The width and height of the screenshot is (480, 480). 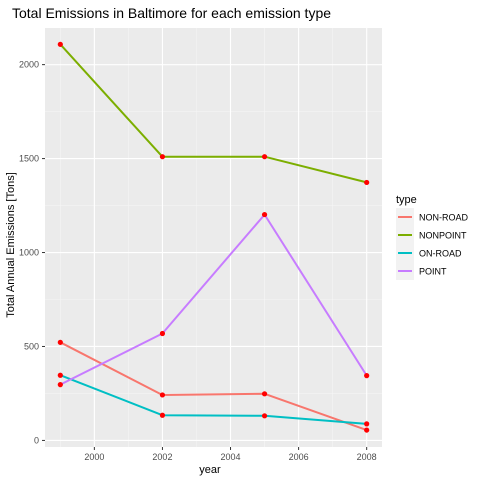 What do you see at coordinates (433, 272) in the screenshot?
I see `legend-label-point: POINT` at bounding box center [433, 272].